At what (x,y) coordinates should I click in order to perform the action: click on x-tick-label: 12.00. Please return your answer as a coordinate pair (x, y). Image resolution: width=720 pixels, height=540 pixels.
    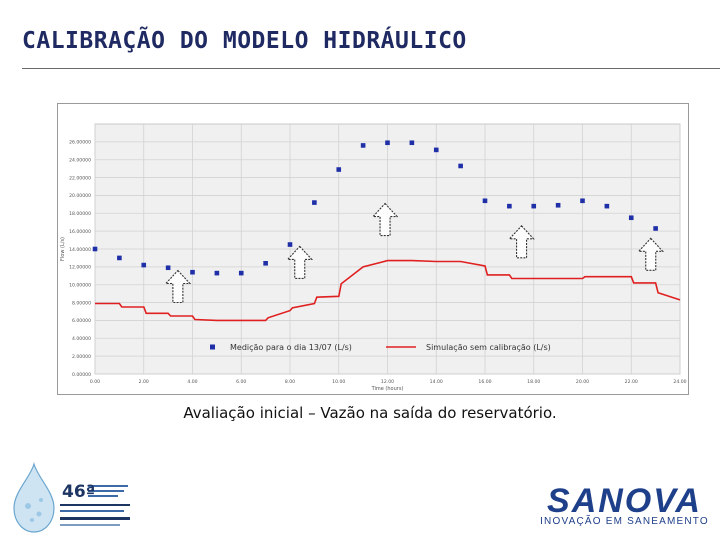
    Looking at the image, I should click on (387, 382).